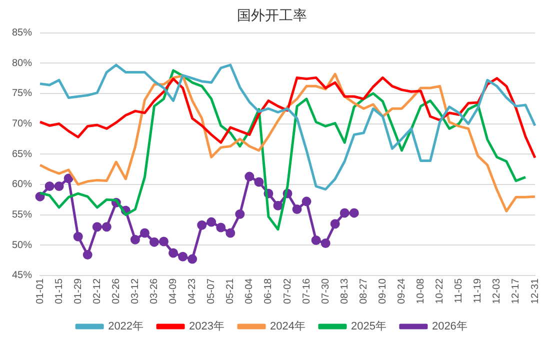 The height and width of the screenshot is (344, 550). I want to click on legend-label: 2025年, so click(368, 326).